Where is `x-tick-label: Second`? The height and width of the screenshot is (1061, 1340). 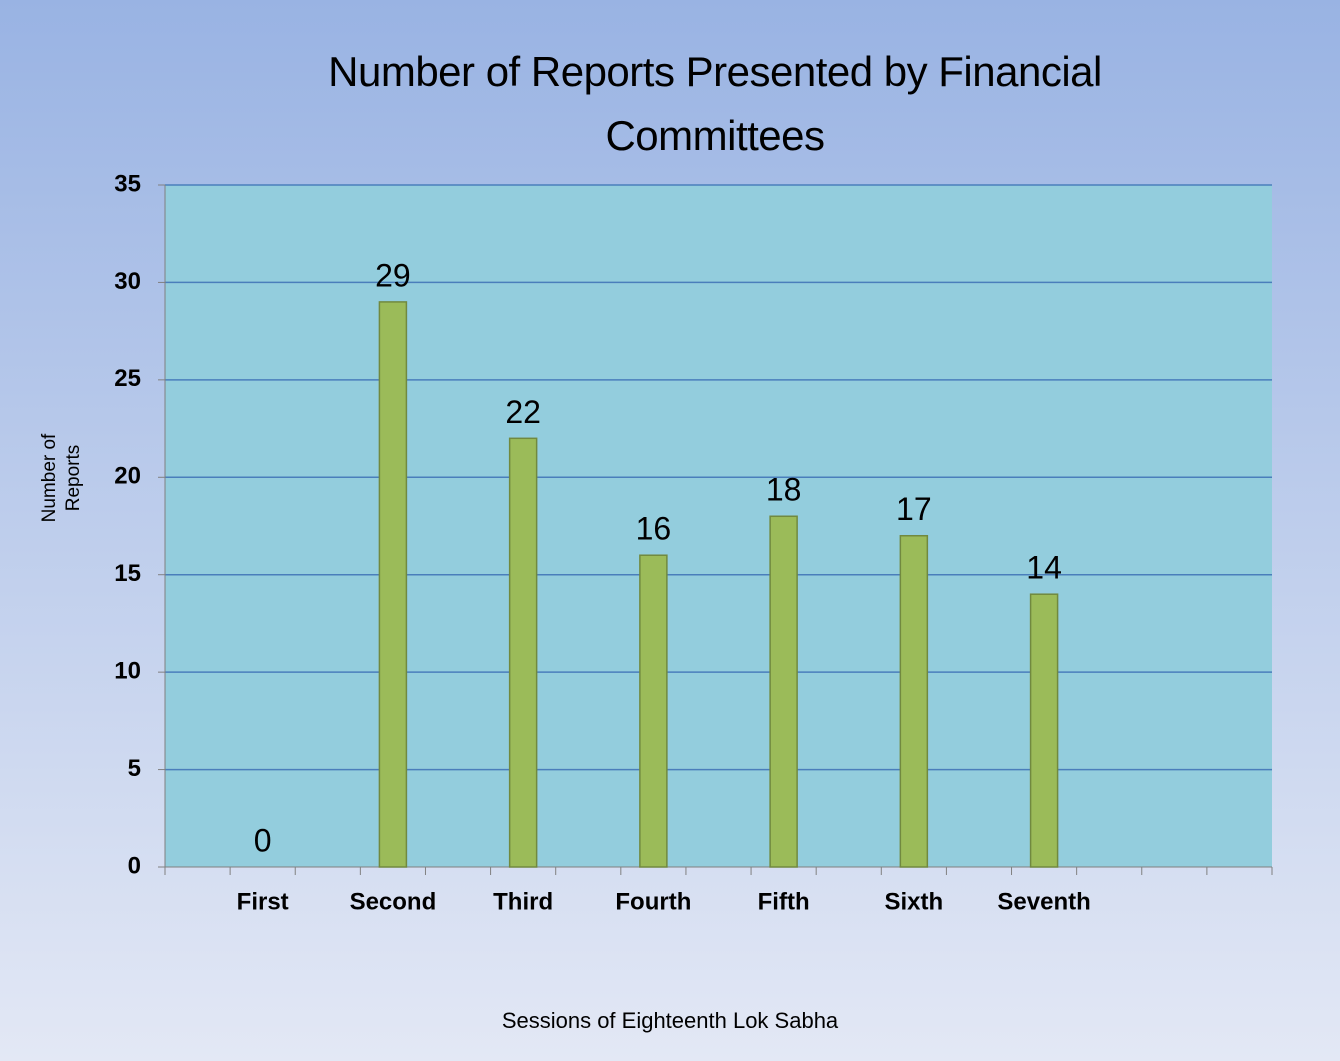
x-tick-label: Second is located at coordinates (393, 901).